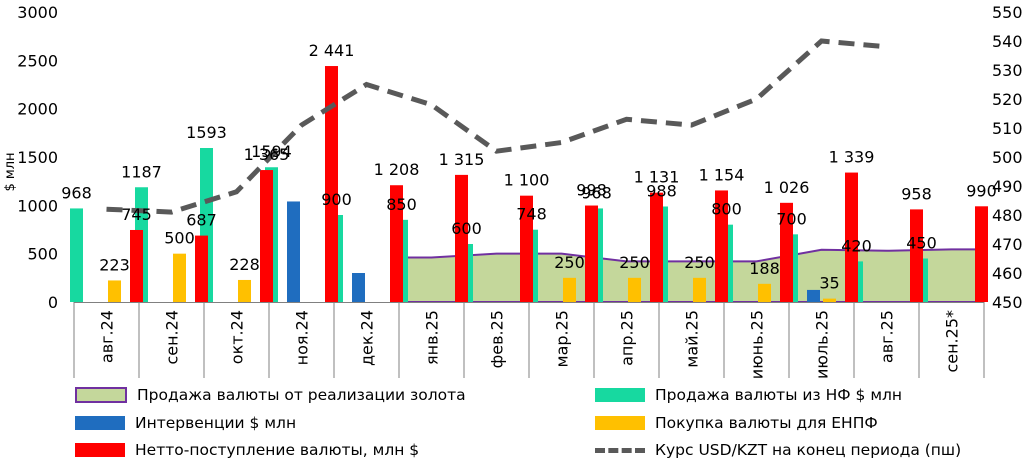  What do you see at coordinates (527, 180) in the screenshot?
I see `data-label-net: 1 100` at bounding box center [527, 180].